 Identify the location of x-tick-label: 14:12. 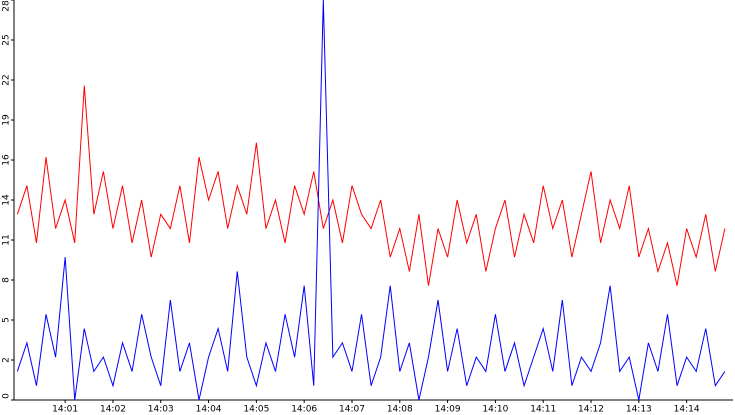
(591, 410).